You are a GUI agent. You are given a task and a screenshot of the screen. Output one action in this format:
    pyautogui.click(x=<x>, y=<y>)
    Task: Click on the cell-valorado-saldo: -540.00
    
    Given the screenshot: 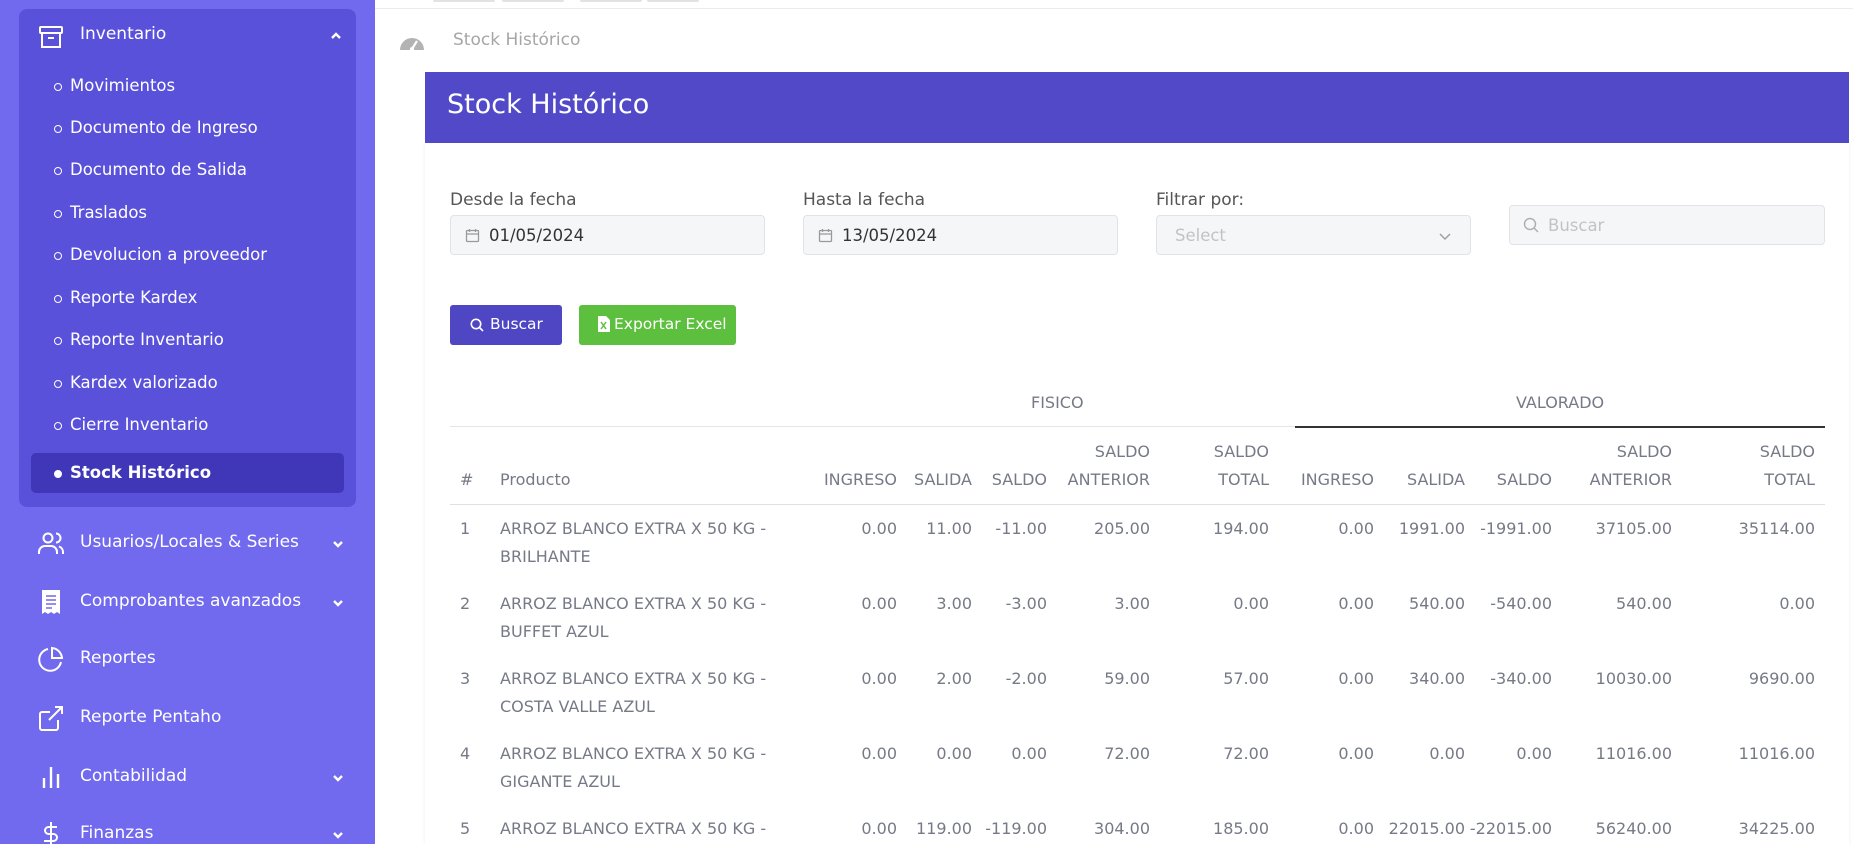 What is the action you would take?
    pyautogui.click(x=1521, y=603)
    